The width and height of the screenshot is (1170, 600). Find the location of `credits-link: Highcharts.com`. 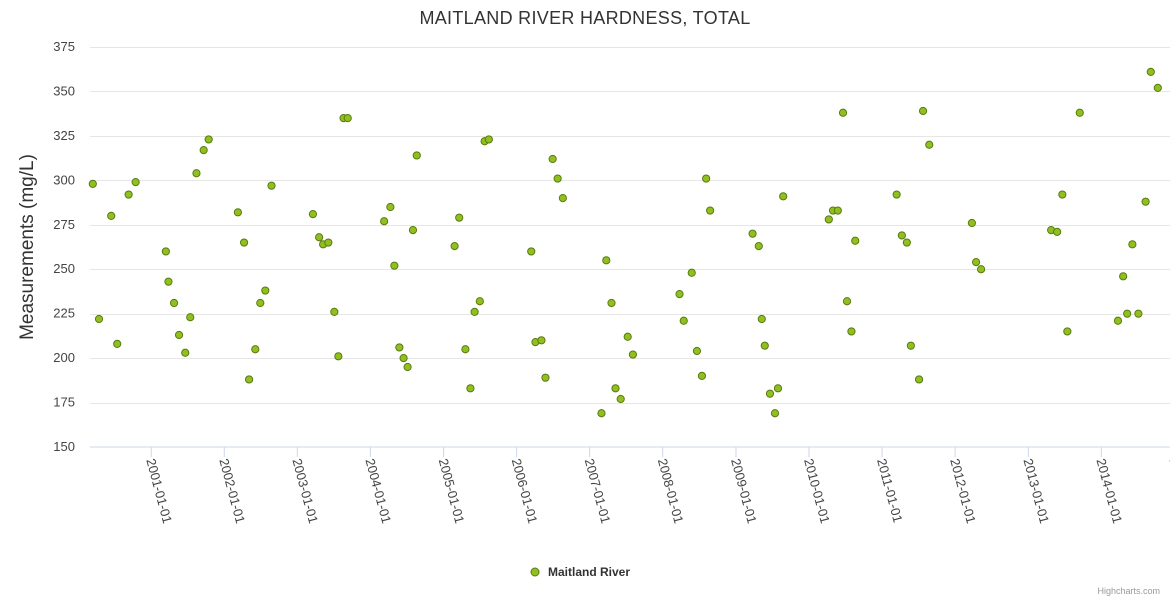

credits-link: Highcharts.com is located at coordinates (1128, 591).